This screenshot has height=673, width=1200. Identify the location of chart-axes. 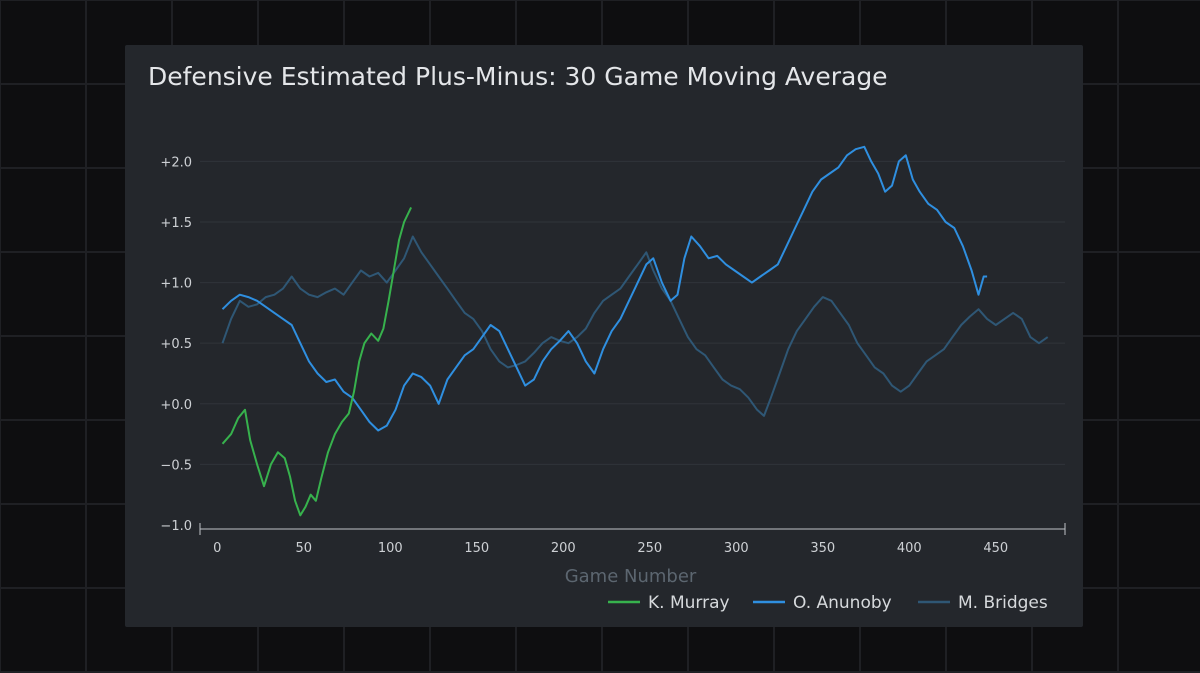
(632, 529).